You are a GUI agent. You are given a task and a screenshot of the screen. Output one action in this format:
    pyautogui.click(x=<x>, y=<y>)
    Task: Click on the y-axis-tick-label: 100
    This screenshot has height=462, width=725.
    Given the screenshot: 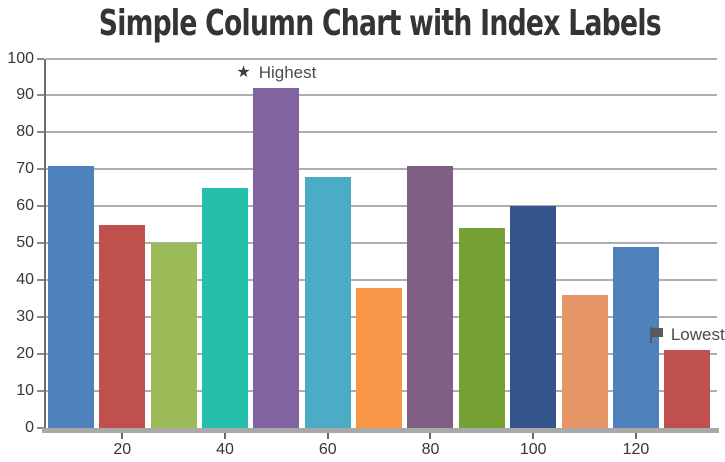 What is the action you would take?
    pyautogui.click(x=20, y=58)
    